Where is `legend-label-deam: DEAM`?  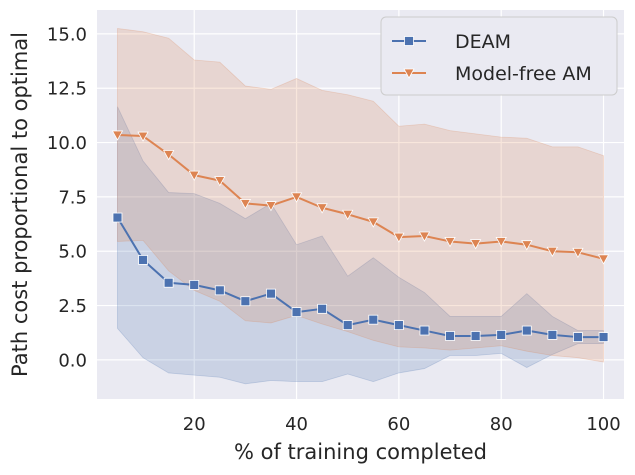
legend-label-deam: DEAM is located at coordinates (483, 42).